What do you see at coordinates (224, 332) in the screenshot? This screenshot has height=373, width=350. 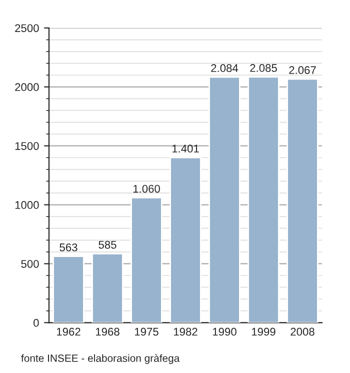 I see `x-tick-label: 1990` at bounding box center [224, 332].